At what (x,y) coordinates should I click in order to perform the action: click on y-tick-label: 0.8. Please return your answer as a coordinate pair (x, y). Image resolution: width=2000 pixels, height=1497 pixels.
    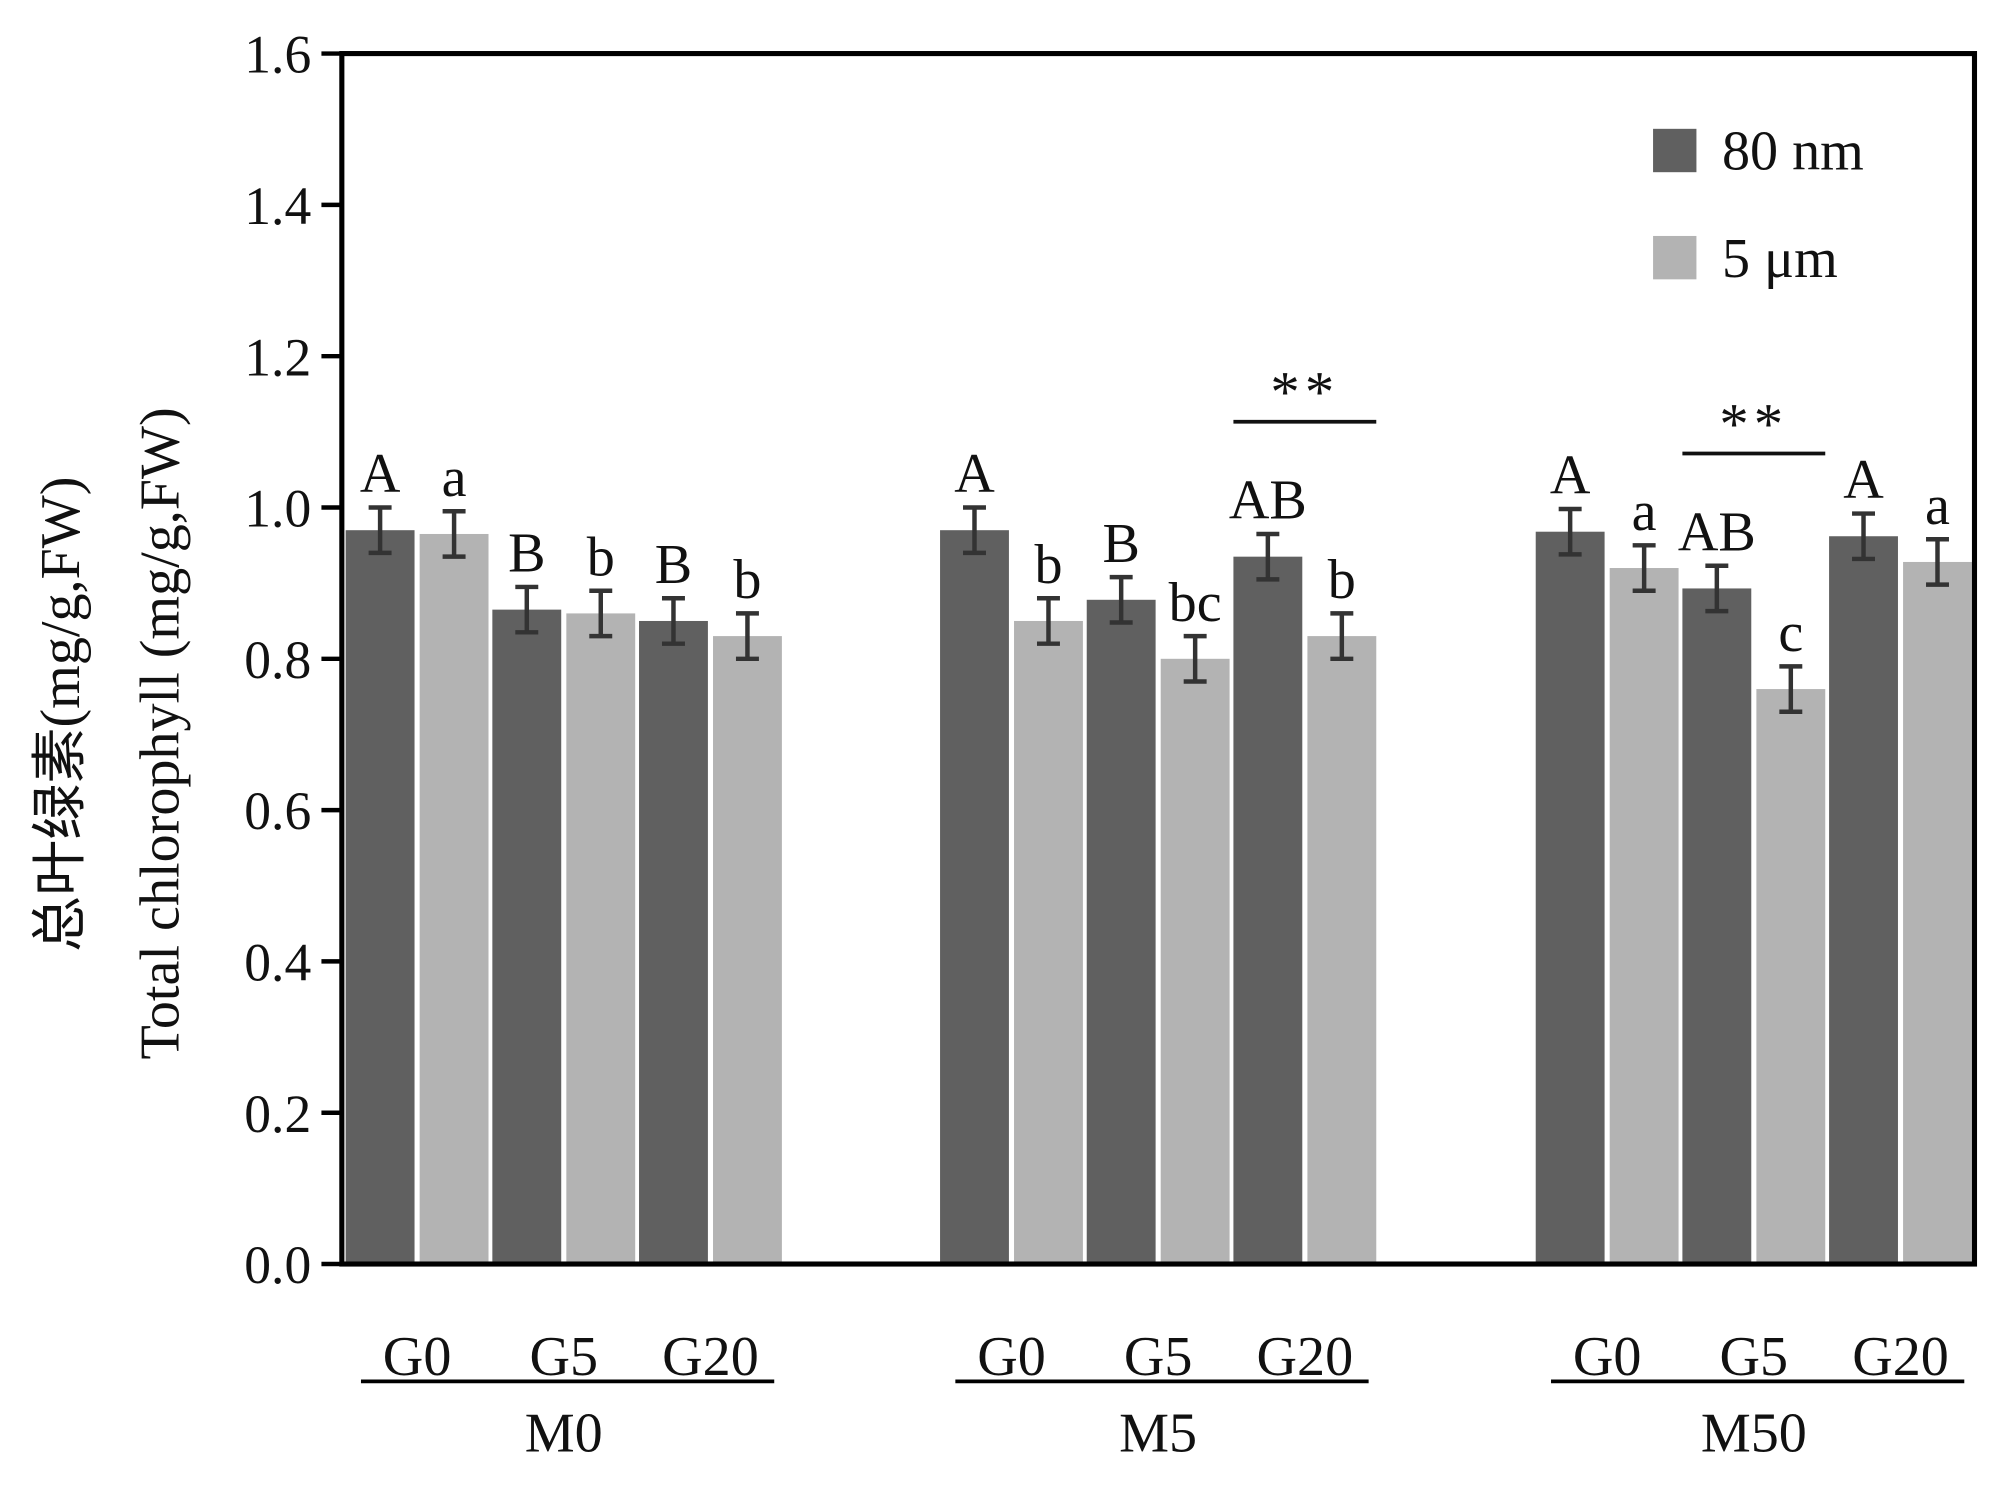
    Looking at the image, I should click on (277, 660).